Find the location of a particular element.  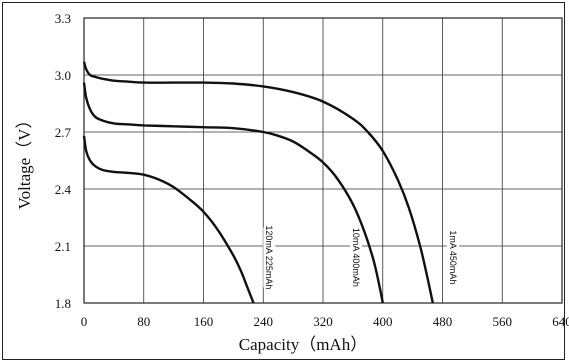

x-tick-label: 320 is located at coordinates (323, 321).